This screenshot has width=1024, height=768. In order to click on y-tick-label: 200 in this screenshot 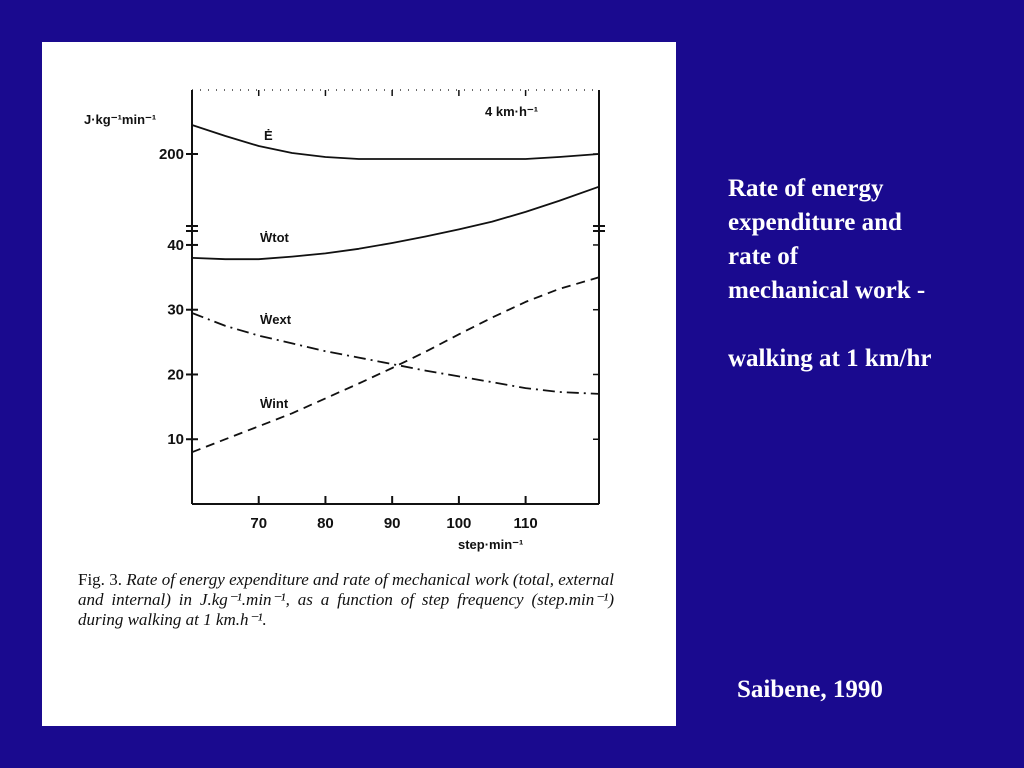, I will do `click(171, 154)`.